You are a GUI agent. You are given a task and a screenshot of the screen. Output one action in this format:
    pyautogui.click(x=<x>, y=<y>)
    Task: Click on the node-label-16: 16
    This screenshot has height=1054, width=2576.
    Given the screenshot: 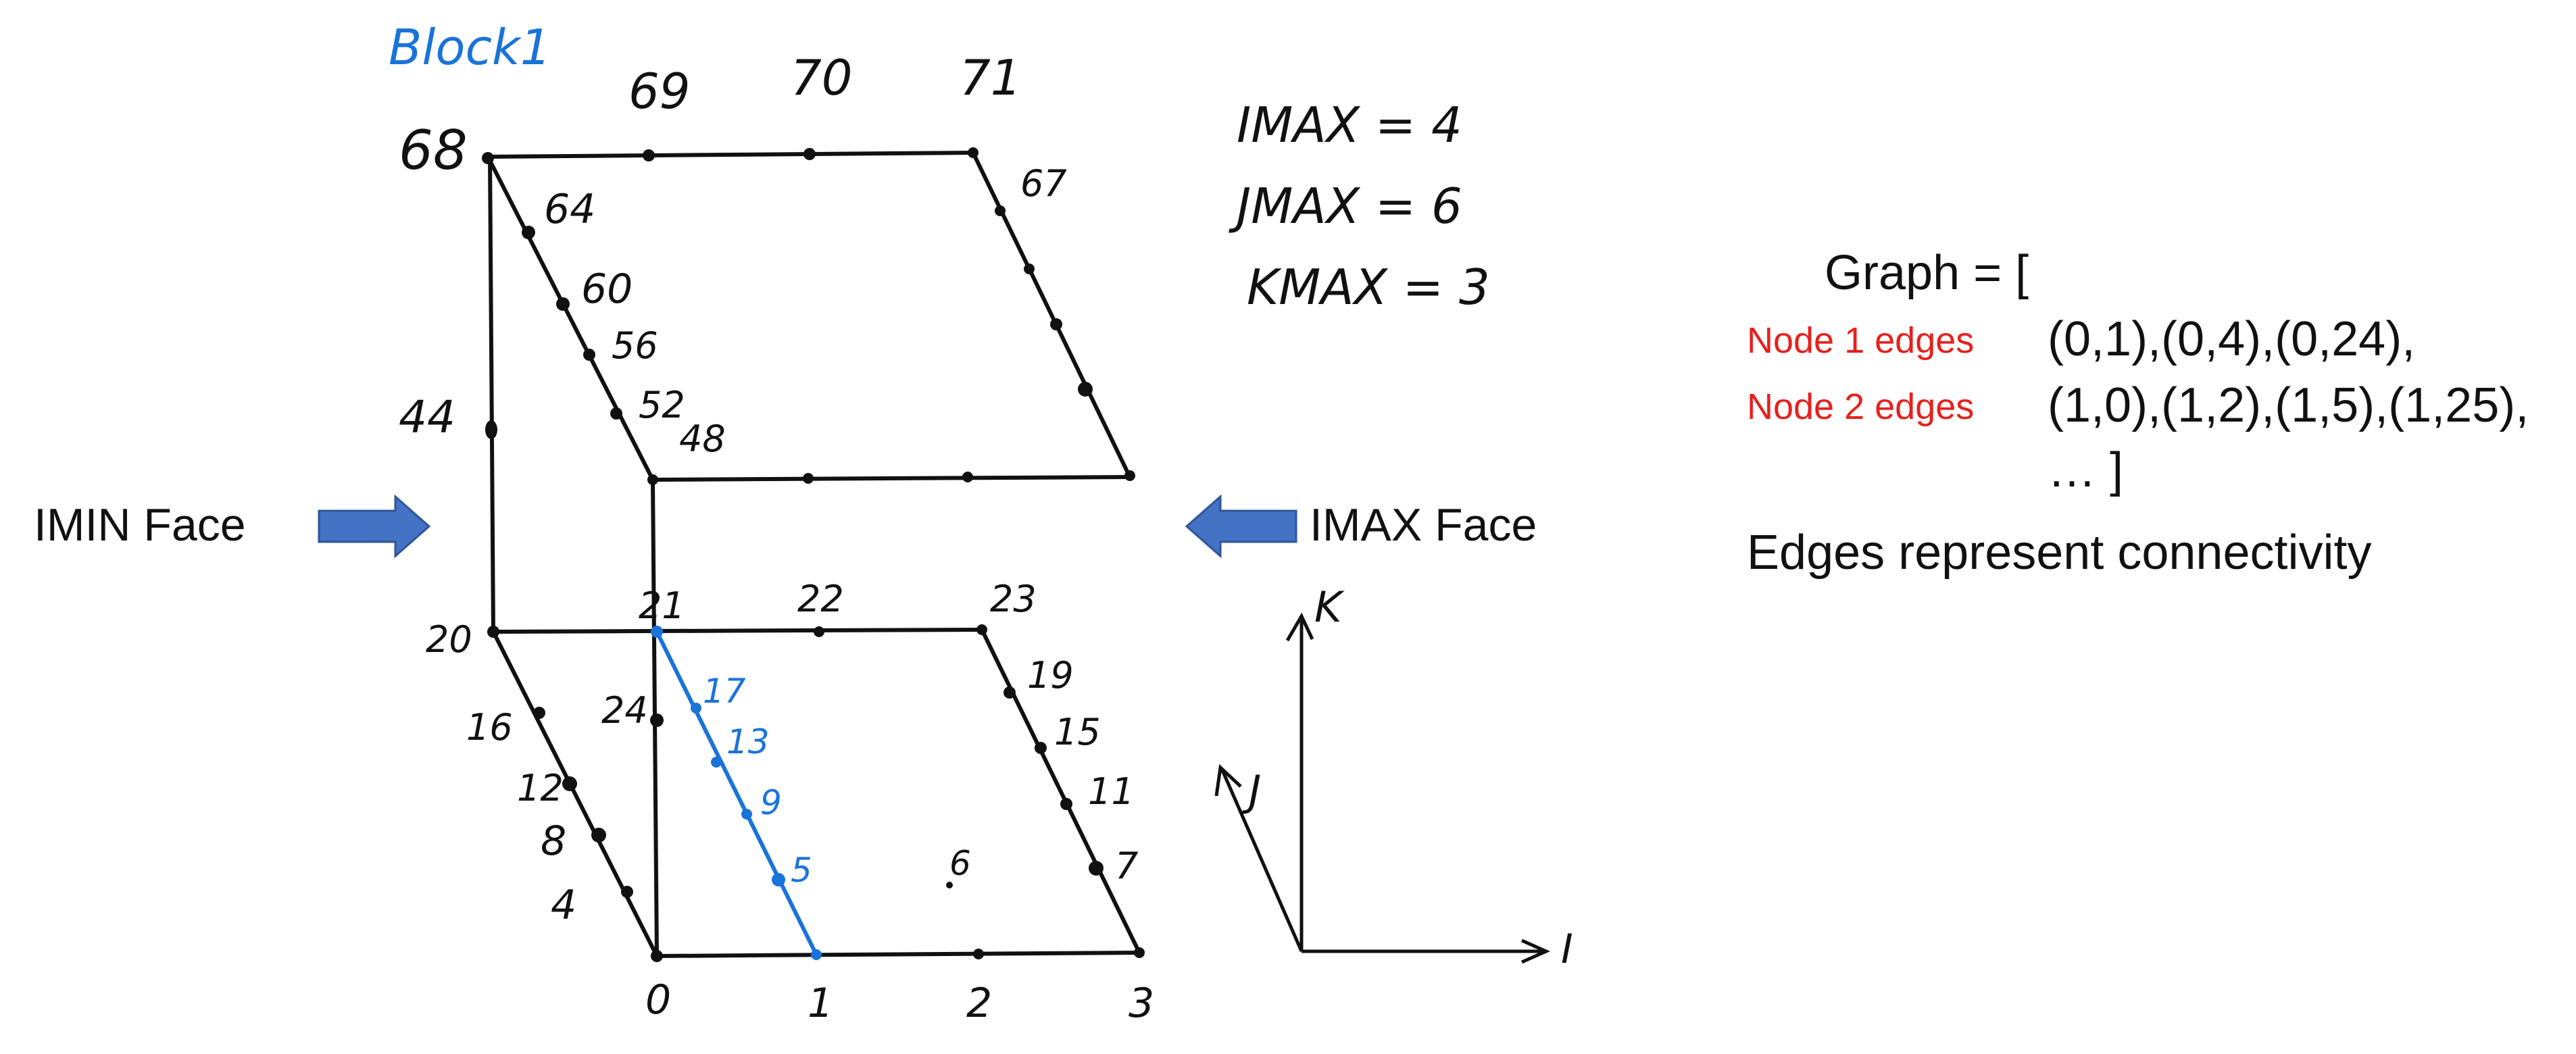 What is the action you would take?
    pyautogui.click(x=490, y=727)
    